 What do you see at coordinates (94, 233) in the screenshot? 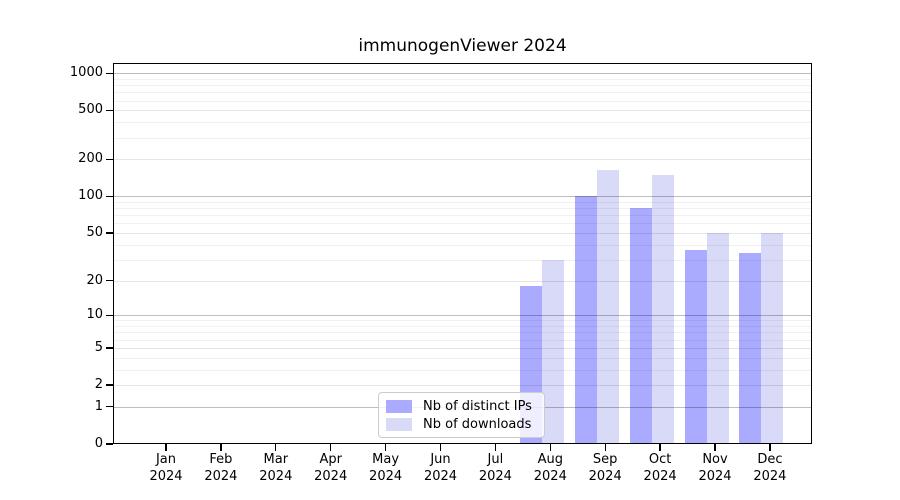
I see `y-tick-label: 50` at bounding box center [94, 233].